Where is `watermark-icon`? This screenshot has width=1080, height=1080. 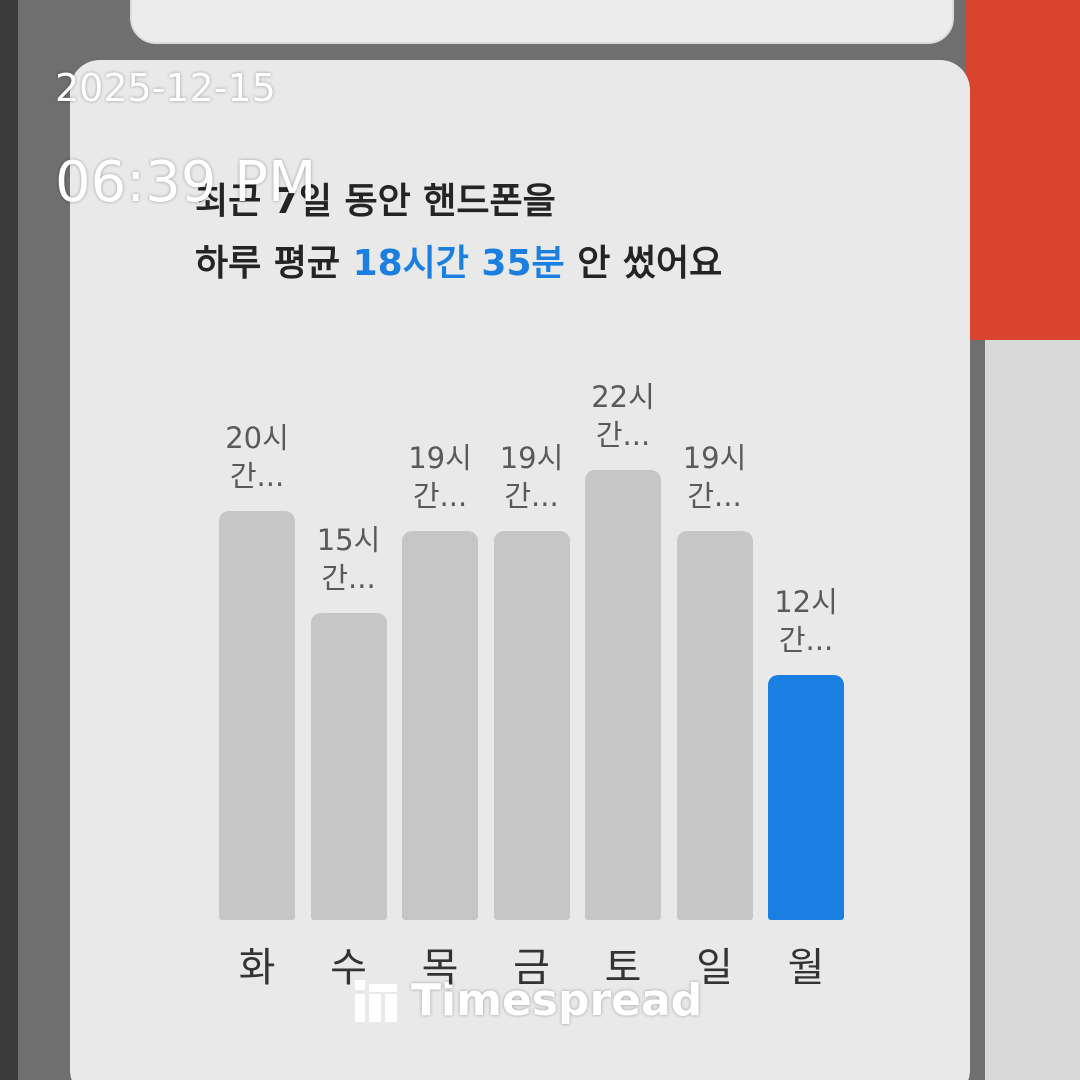
watermark-icon is located at coordinates (376, 1000).